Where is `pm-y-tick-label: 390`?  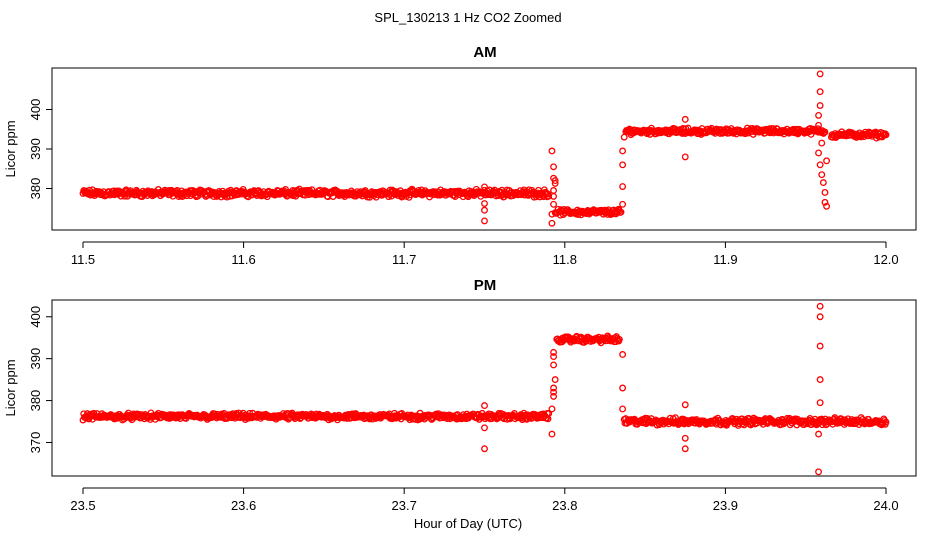
pm-y-tick-label: 390 is located at coordinates (35, 359).